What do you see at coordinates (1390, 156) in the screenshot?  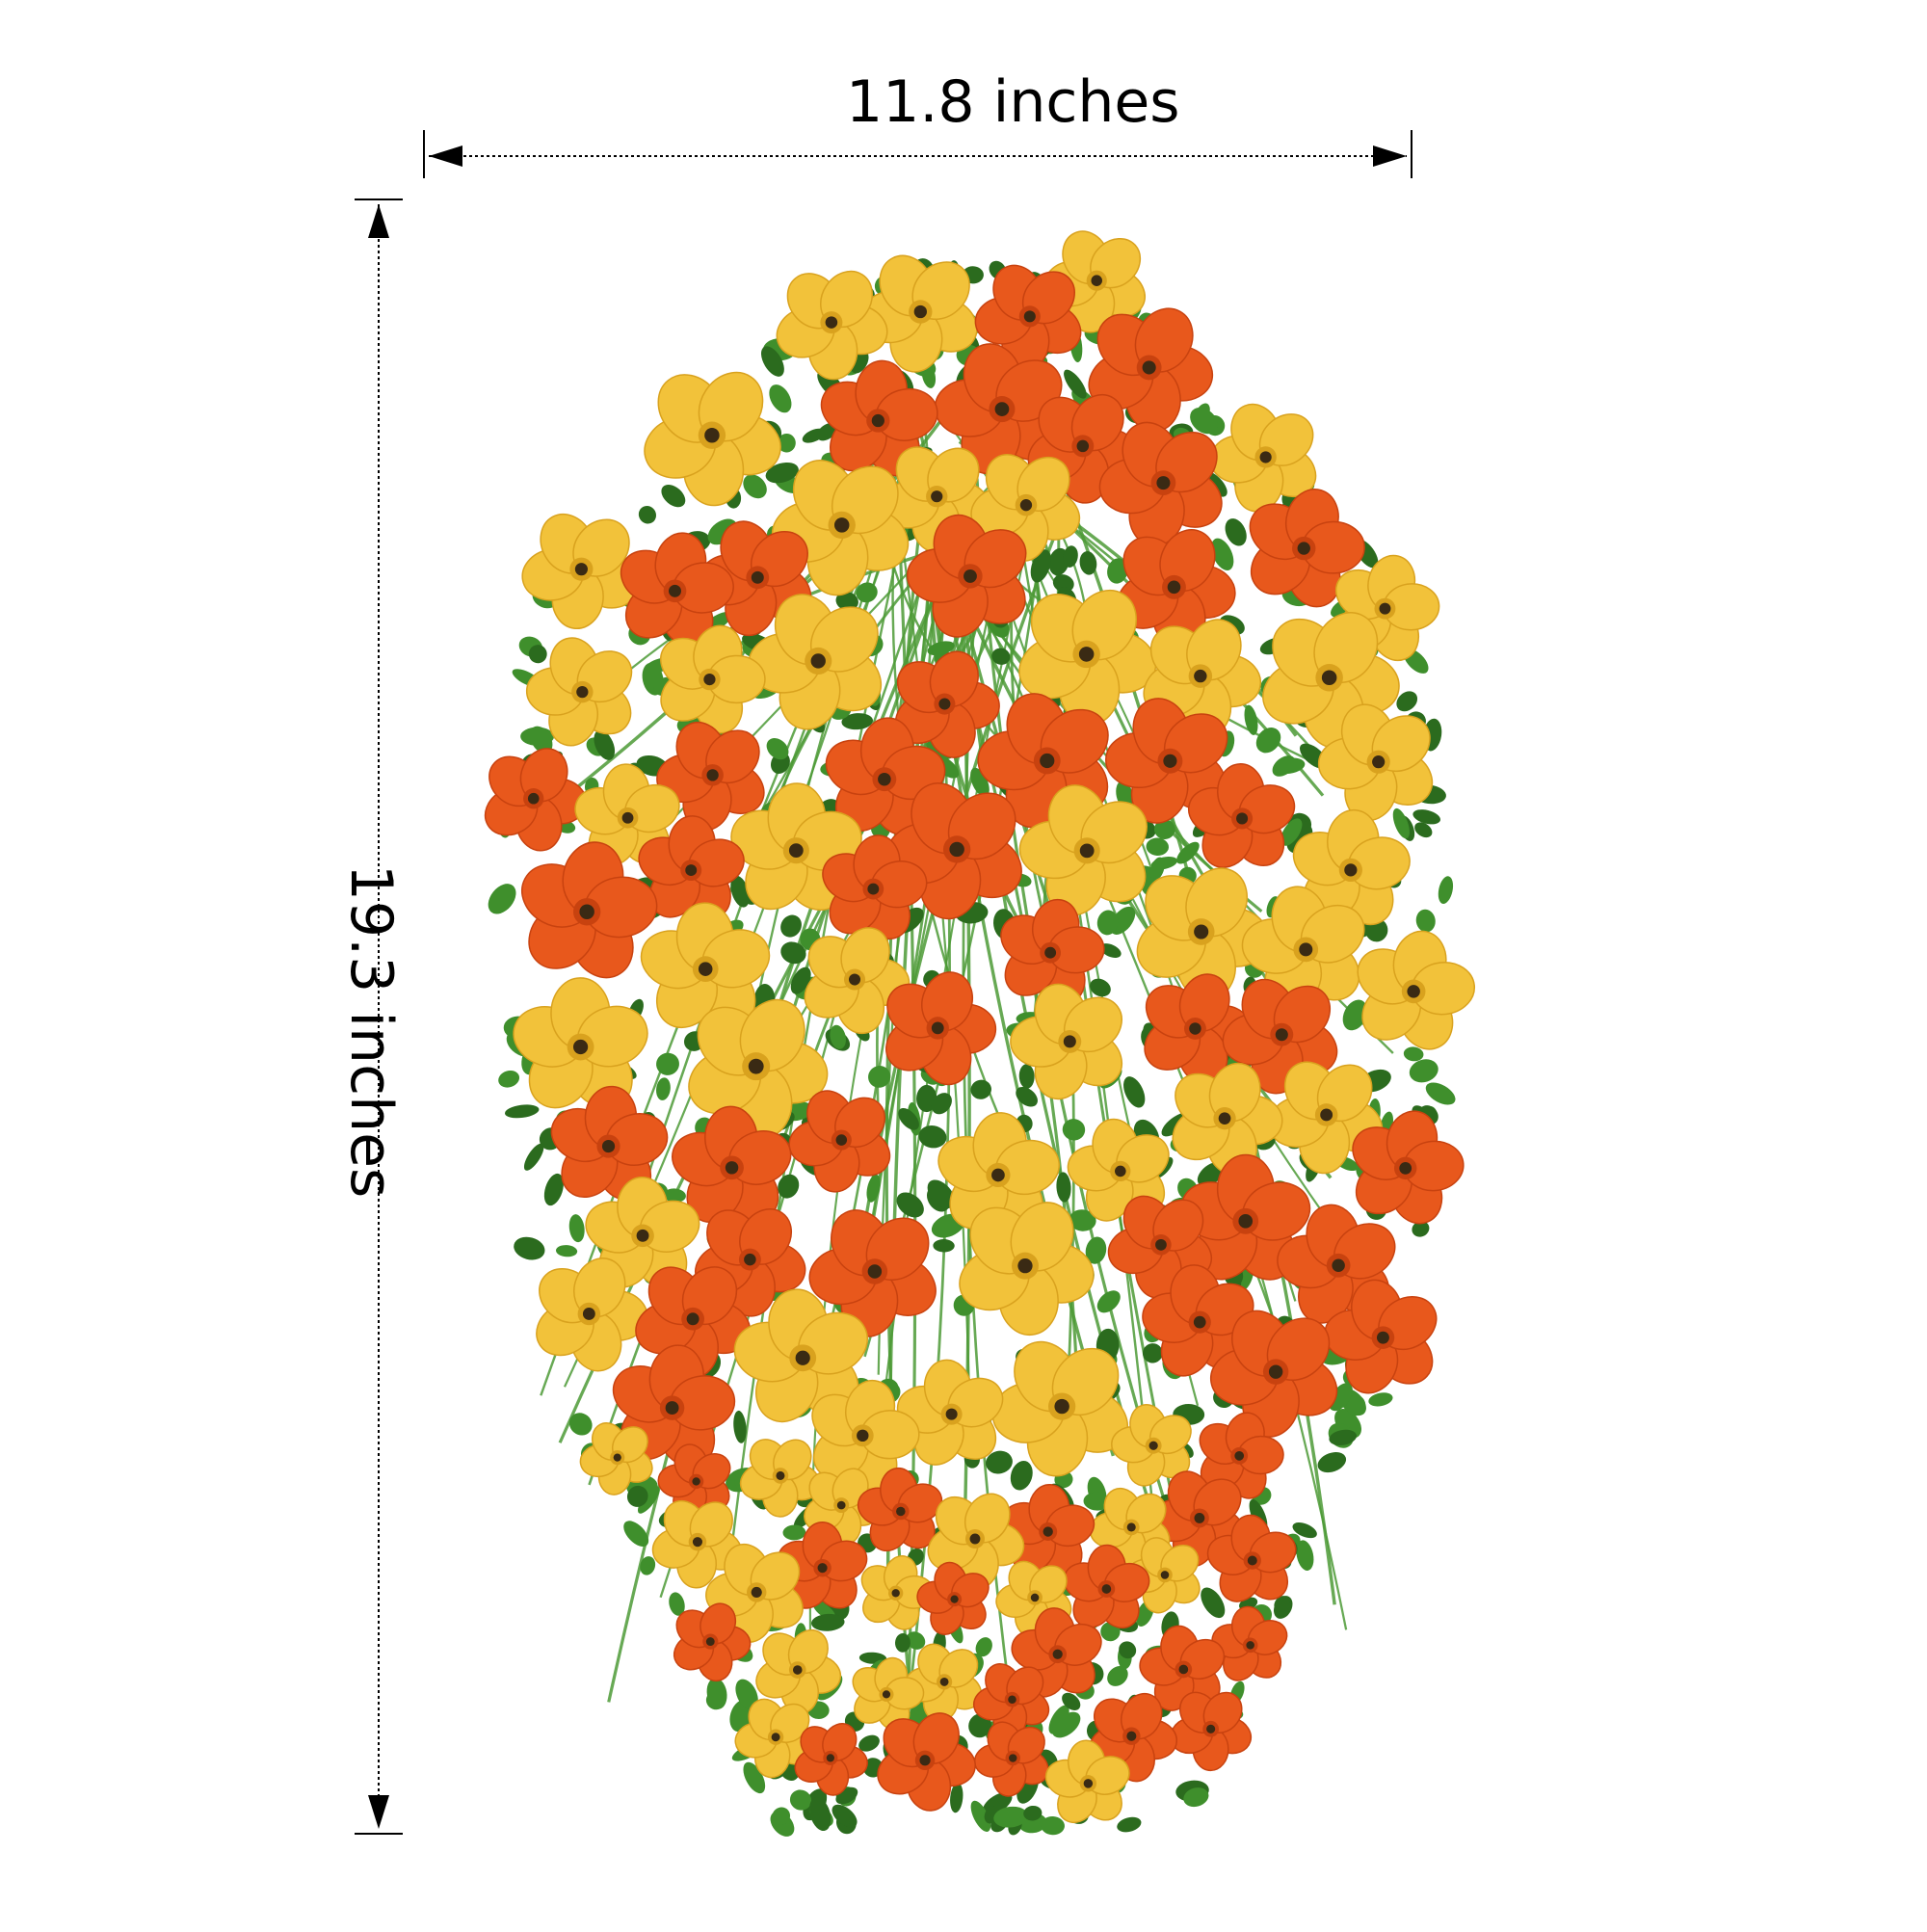 I see `arrow-right-icon` at bounding box center [1390, 156].